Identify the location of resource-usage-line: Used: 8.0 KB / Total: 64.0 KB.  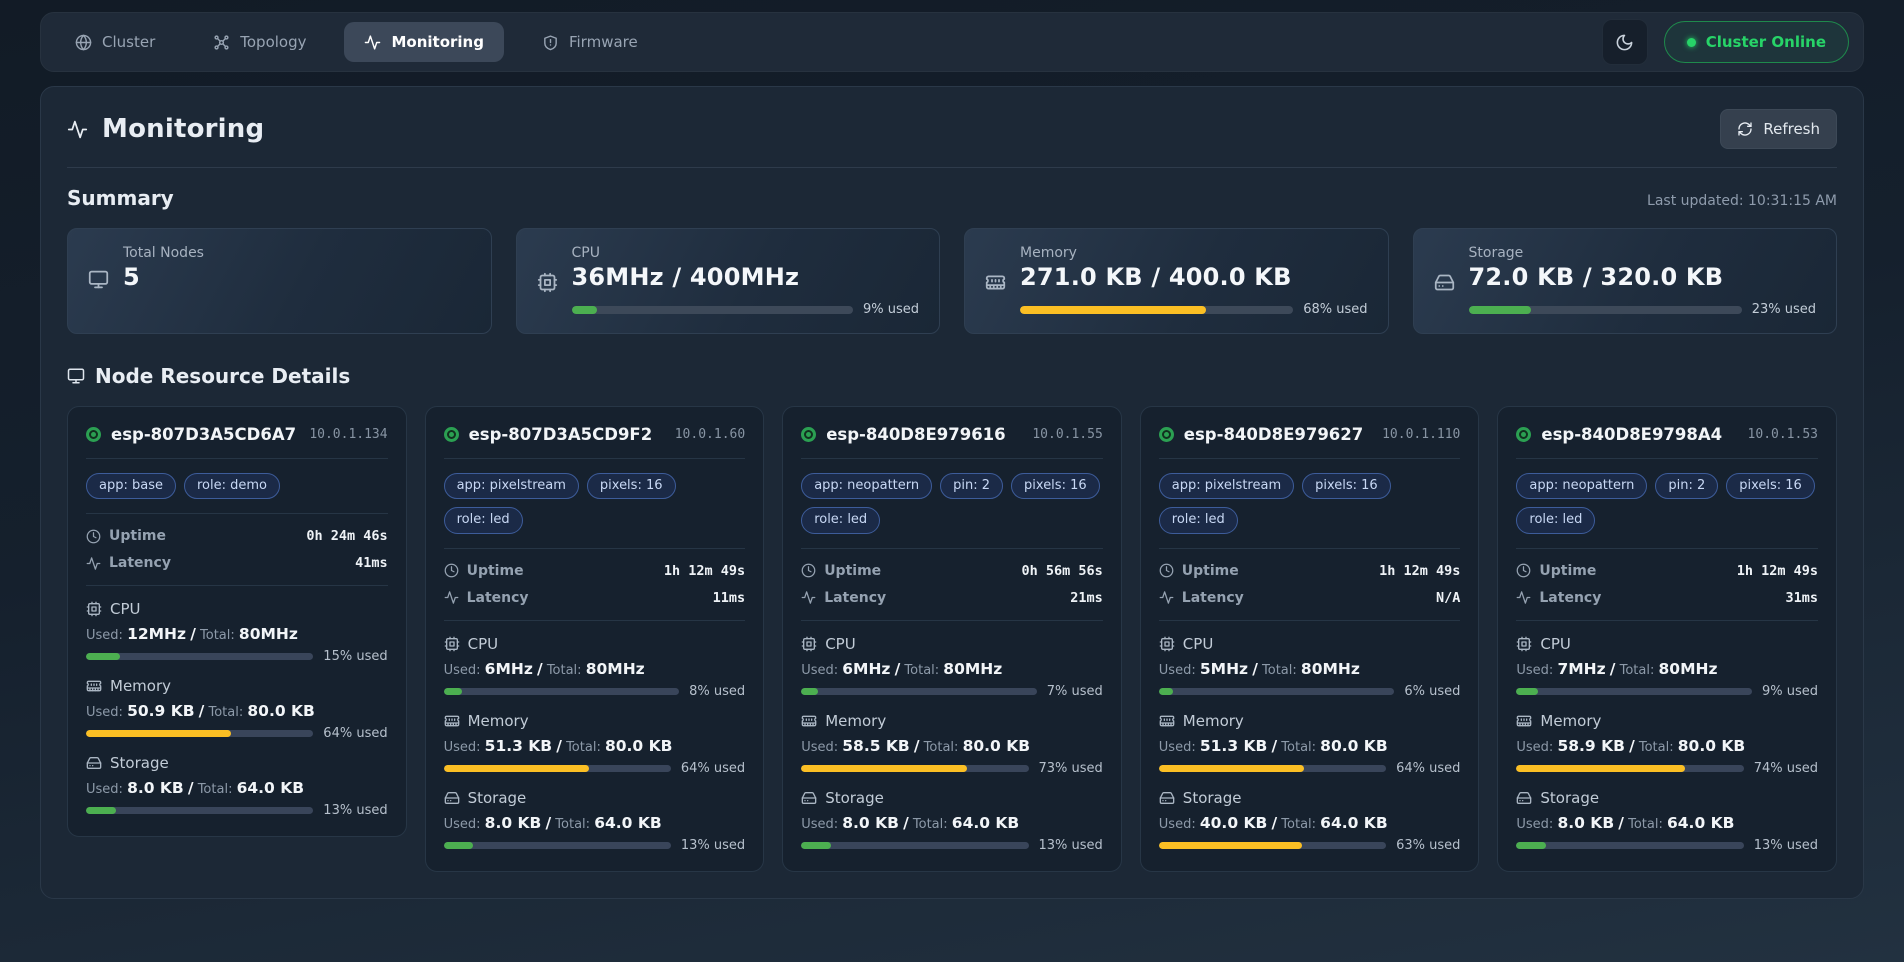
(195, 788).